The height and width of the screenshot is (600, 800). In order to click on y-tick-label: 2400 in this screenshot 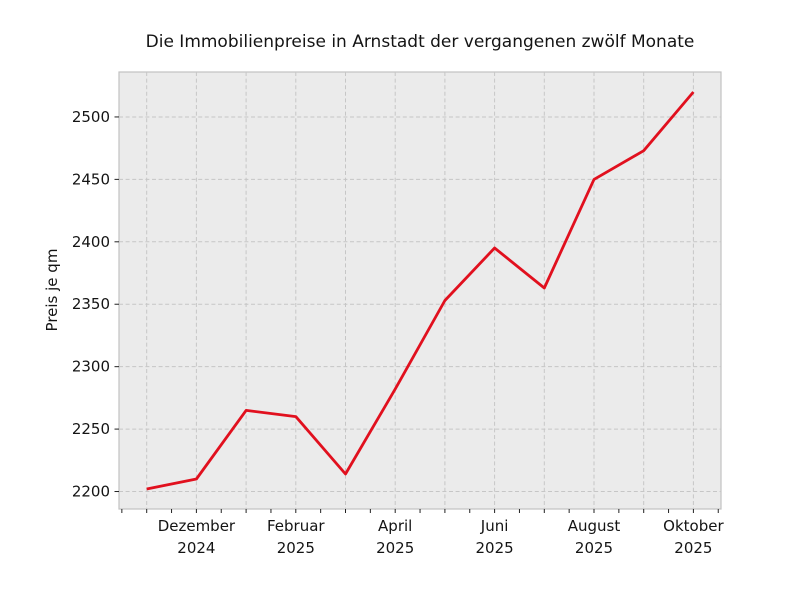, I will do `click(91, 242)`.